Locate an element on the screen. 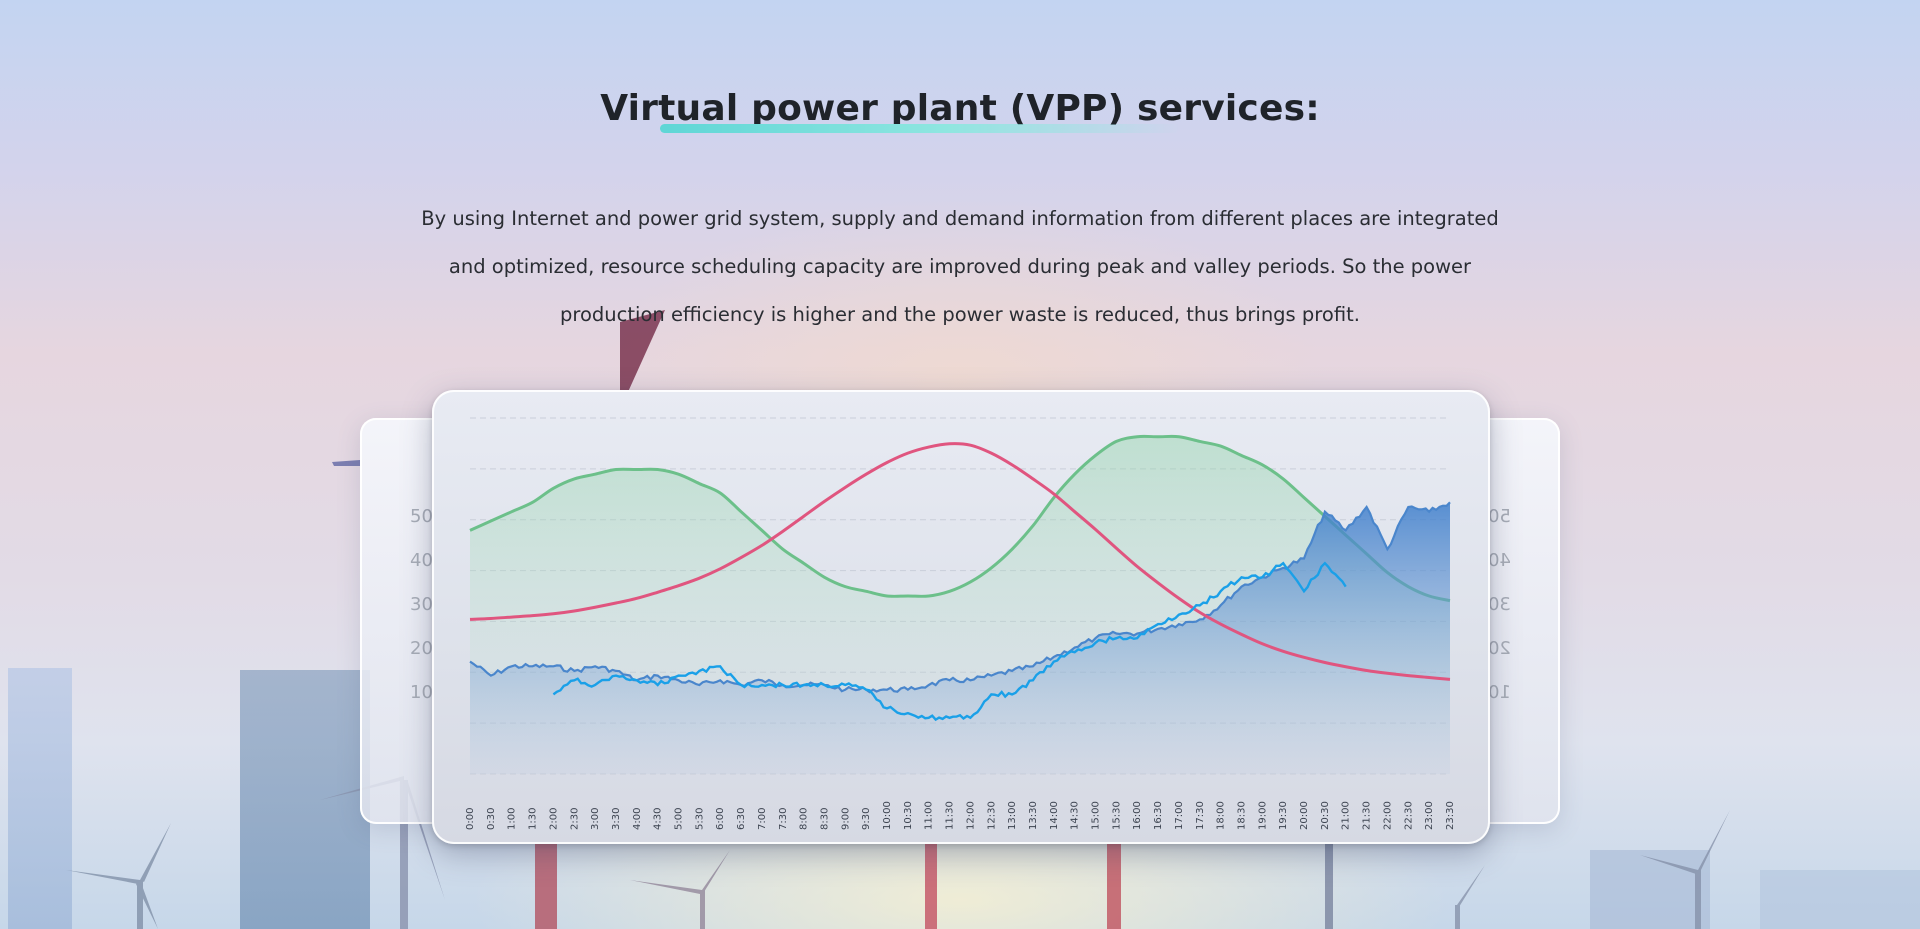 The width and height of the screenshot is (1920, 929). x-tick-label: 10:00 is located at coordinates (887, 815).